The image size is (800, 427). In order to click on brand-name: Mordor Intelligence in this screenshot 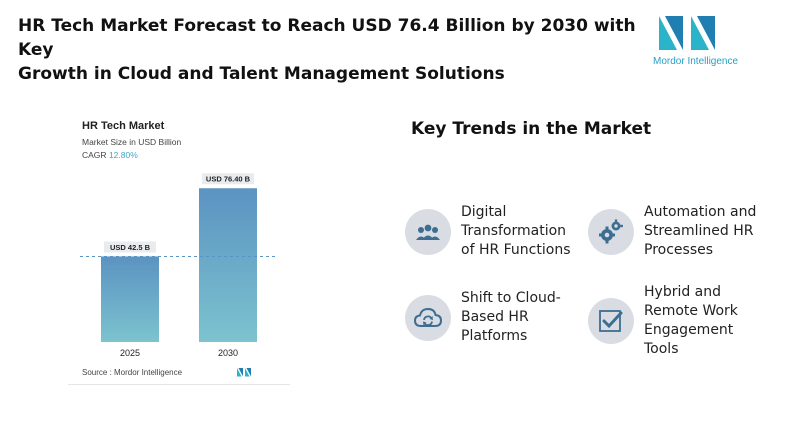, I will do `click(696, 61)`.